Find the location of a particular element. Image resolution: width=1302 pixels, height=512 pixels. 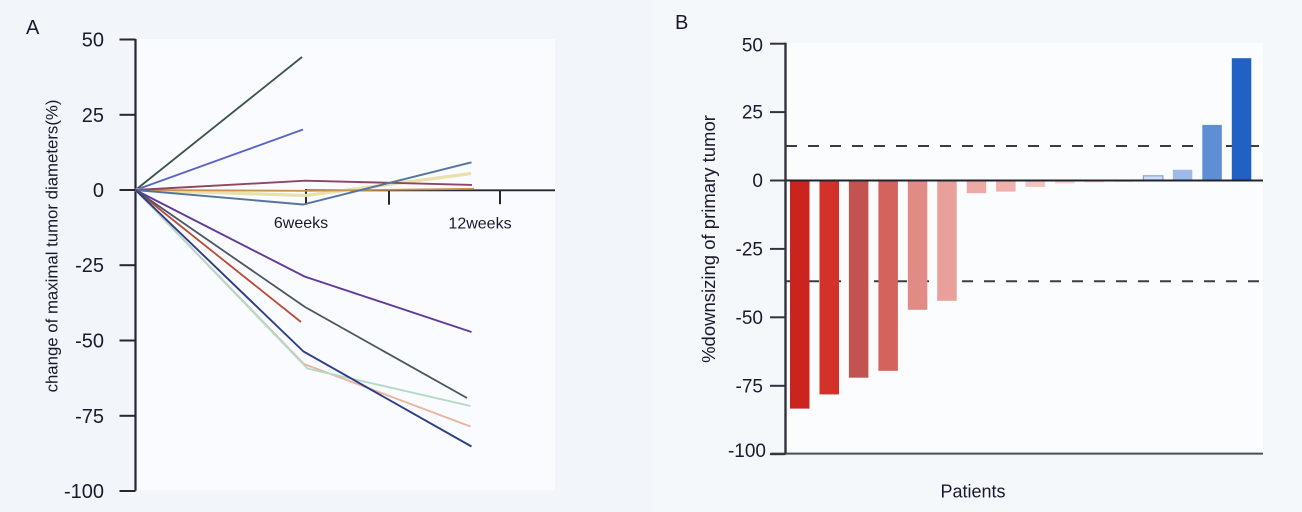

svg-text: Patients is located at coordinates (972, 492).